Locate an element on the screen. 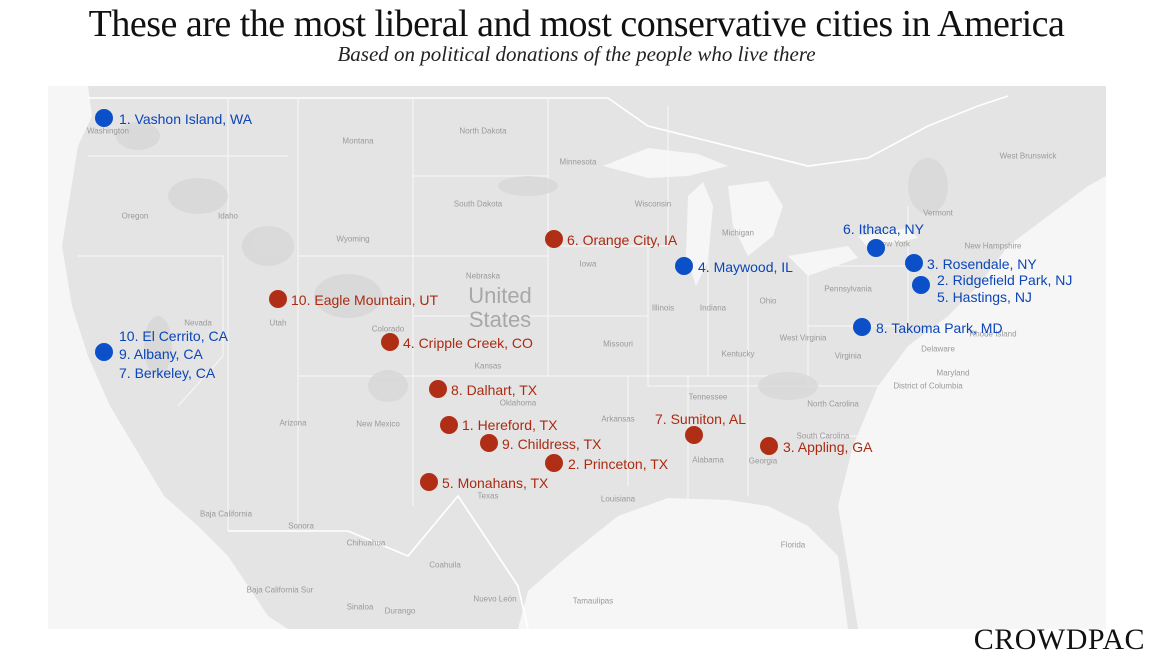  geo-label: Nuevo León is located at coordinates (495, 599).